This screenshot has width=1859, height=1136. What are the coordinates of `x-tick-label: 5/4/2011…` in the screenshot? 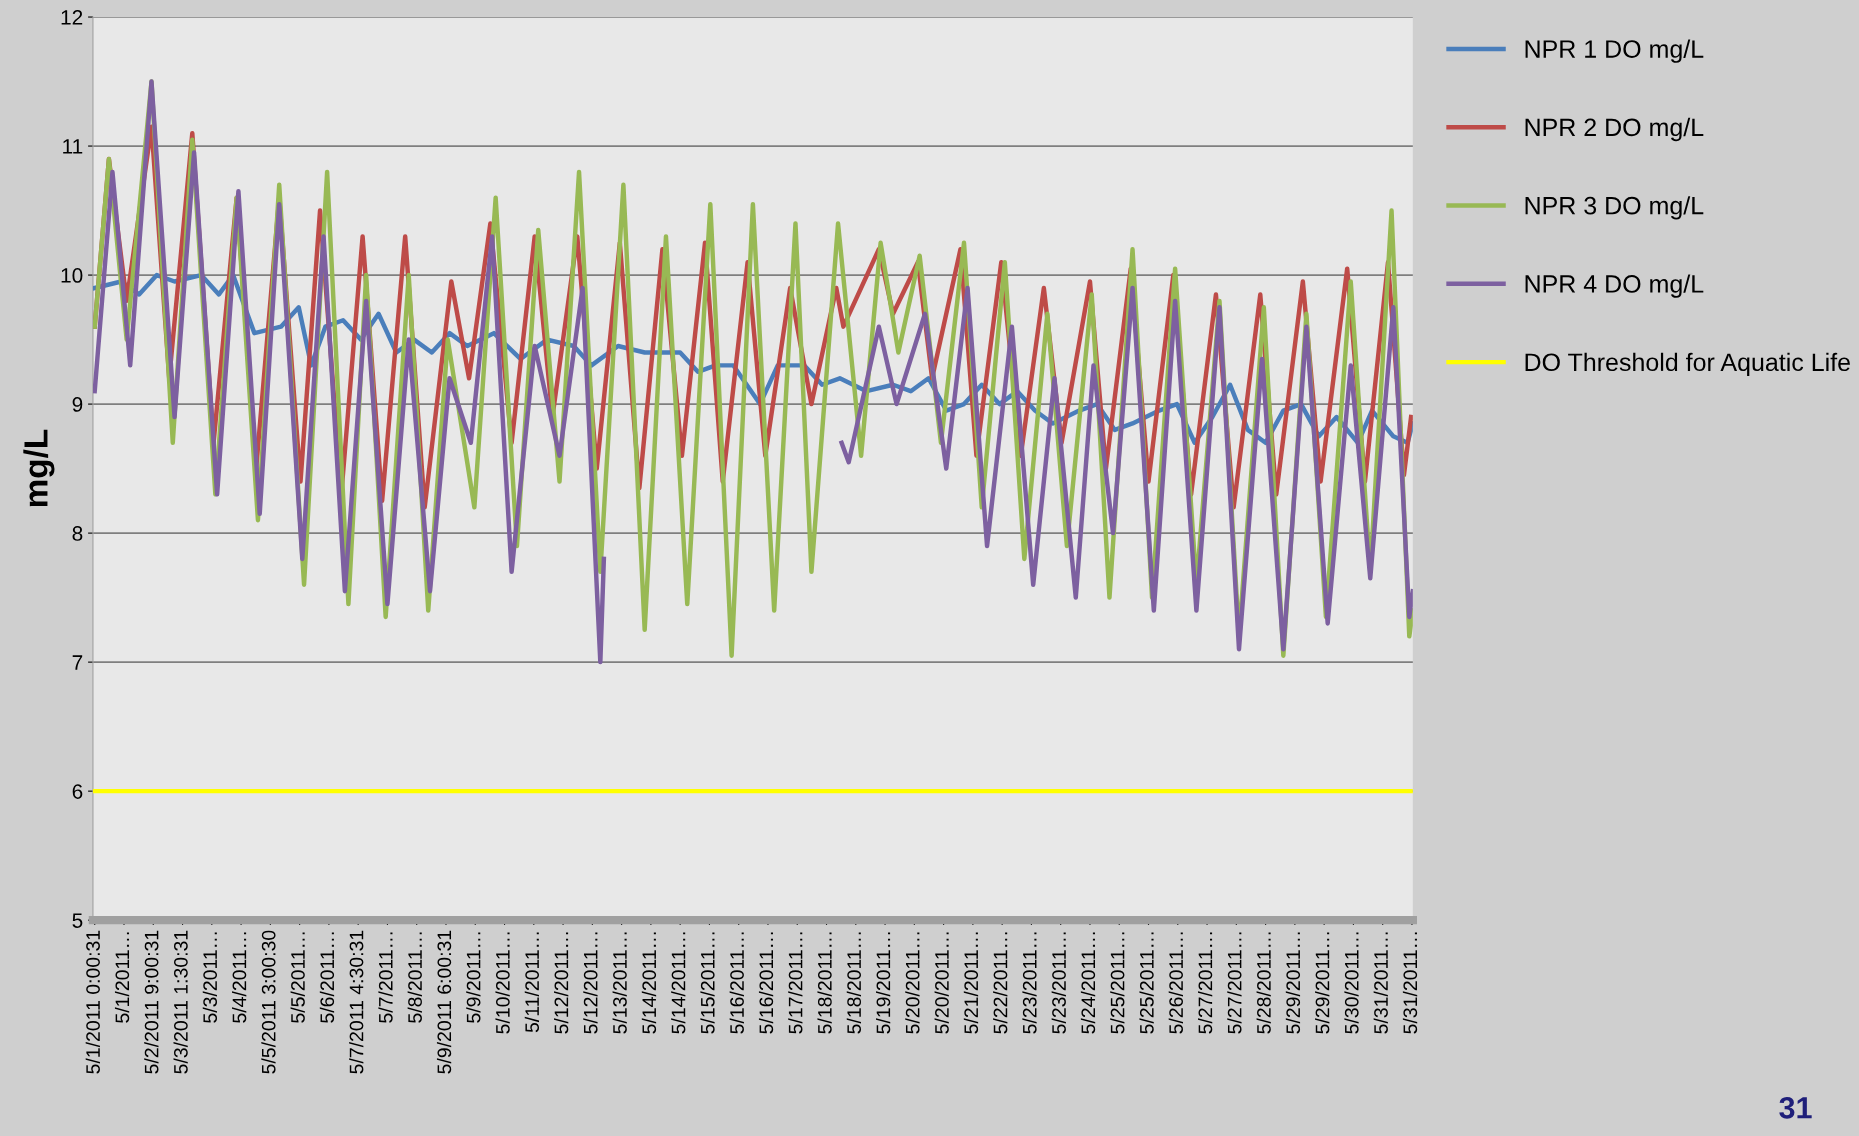 It's located at (239, 977).